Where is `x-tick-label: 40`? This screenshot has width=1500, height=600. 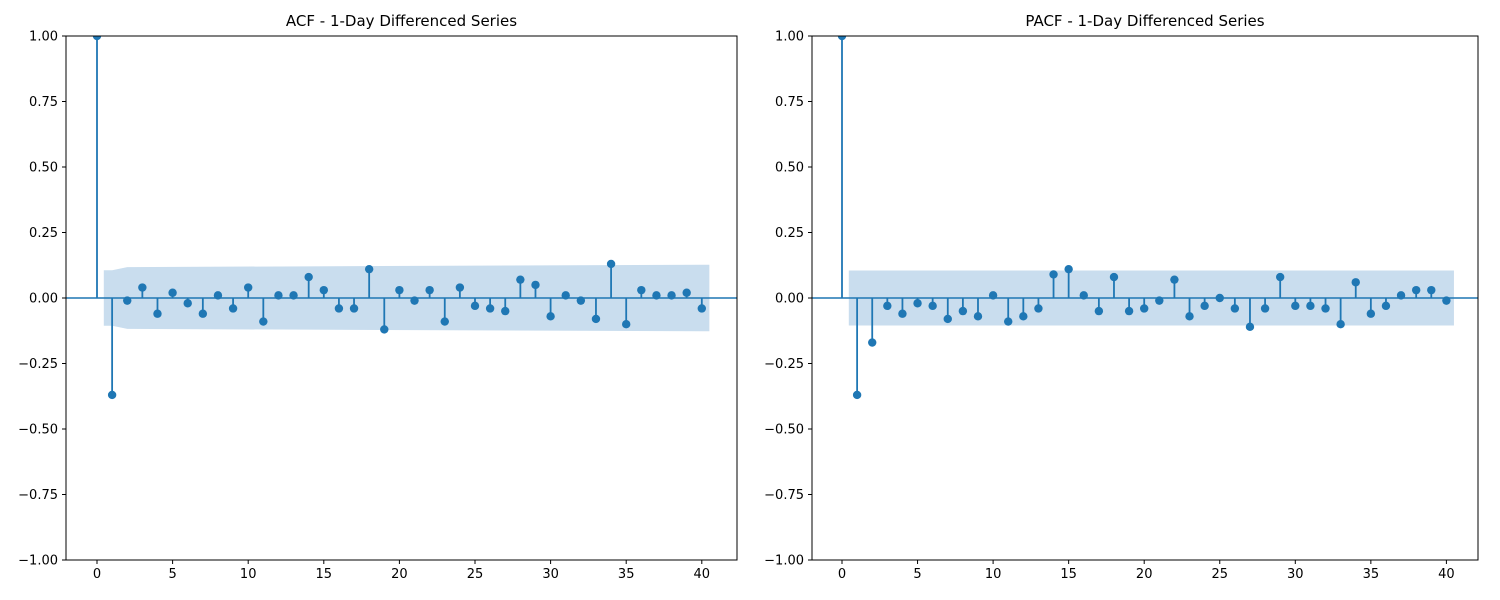 x-tick-label: 40 is located at coordinates (1446, 574).